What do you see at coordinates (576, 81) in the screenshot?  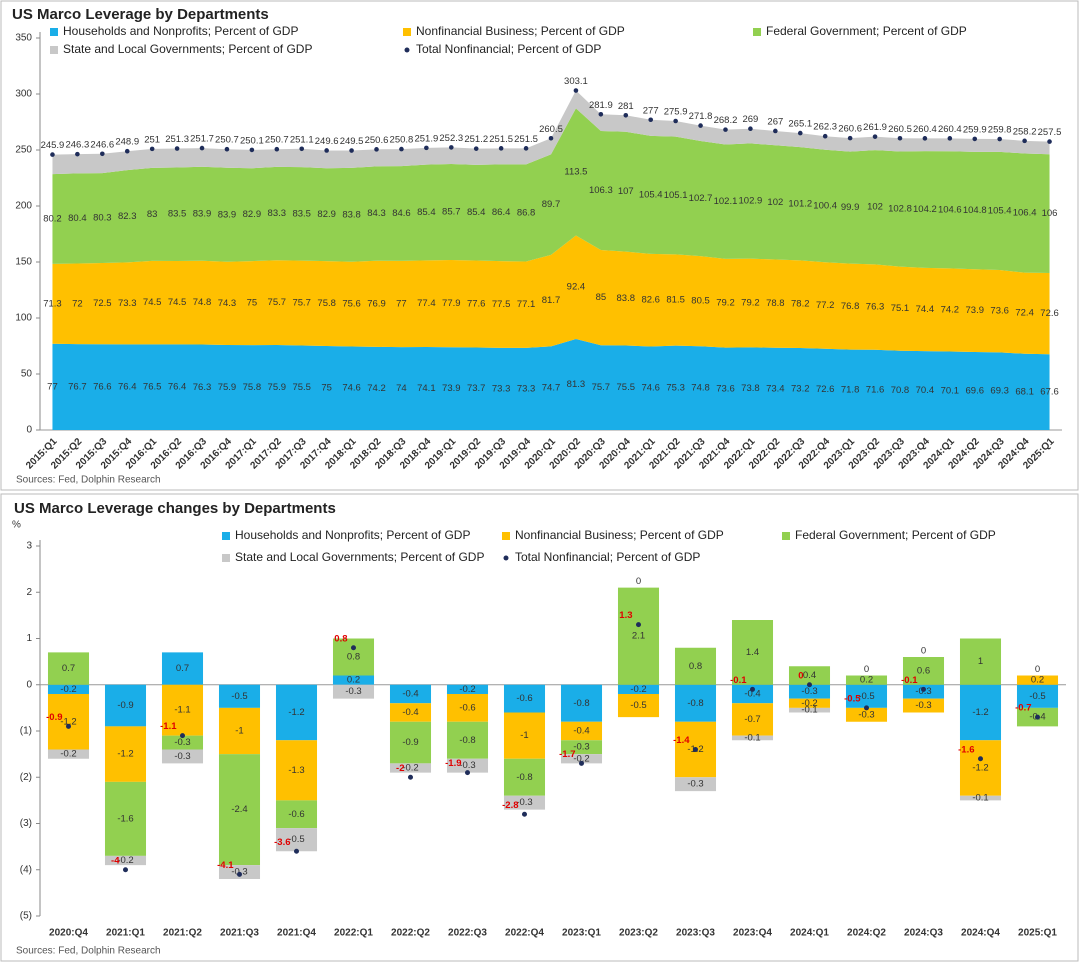 I see `total-label: 303.1` at bounding box center [576, 81].